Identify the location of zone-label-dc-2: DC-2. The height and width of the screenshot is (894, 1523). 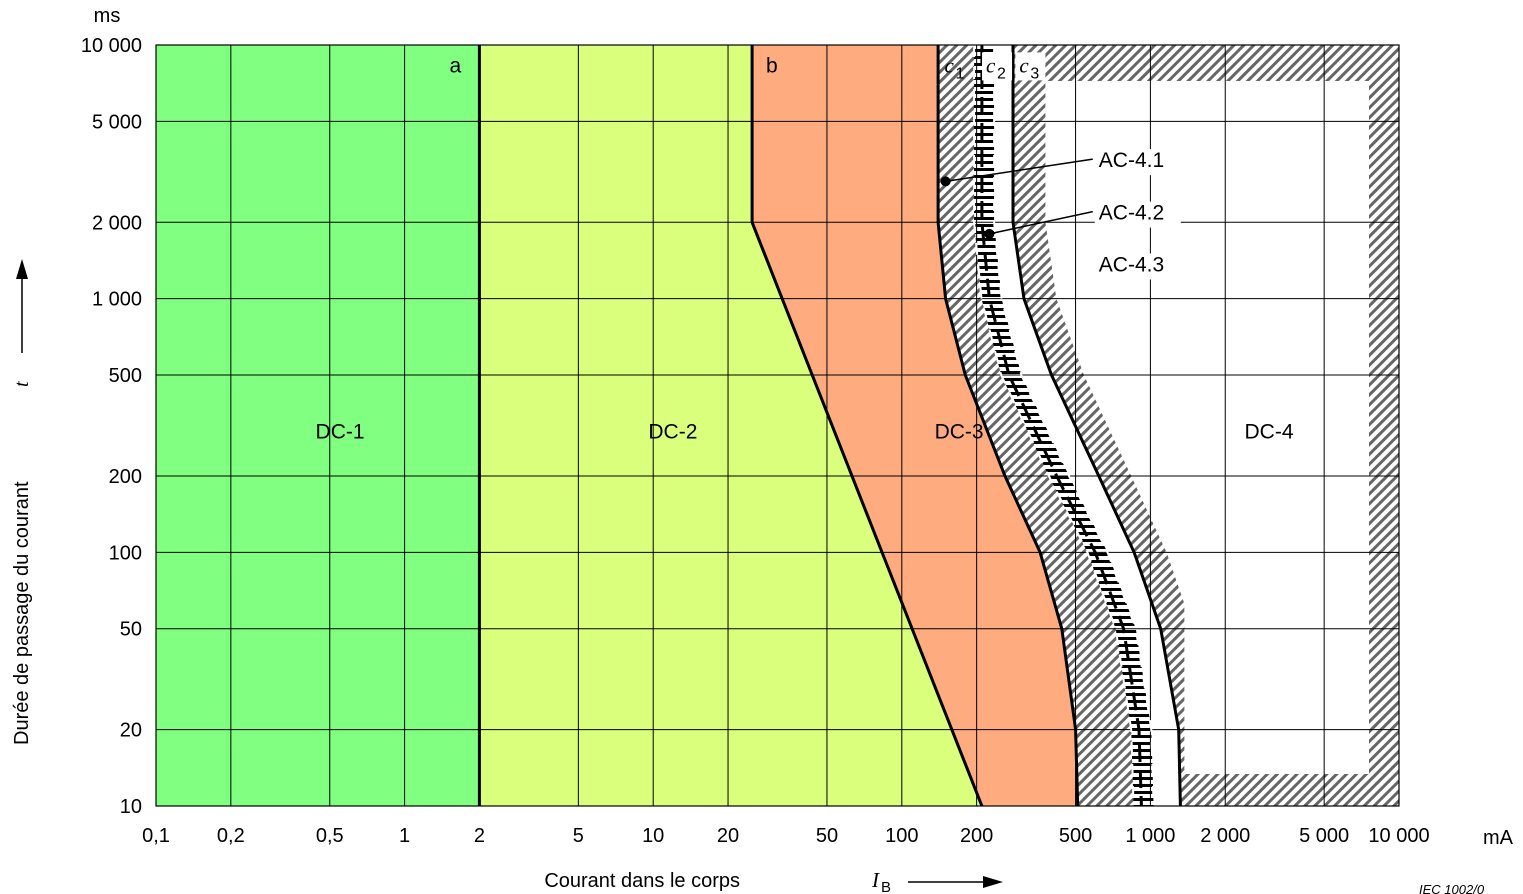
(672, 431).